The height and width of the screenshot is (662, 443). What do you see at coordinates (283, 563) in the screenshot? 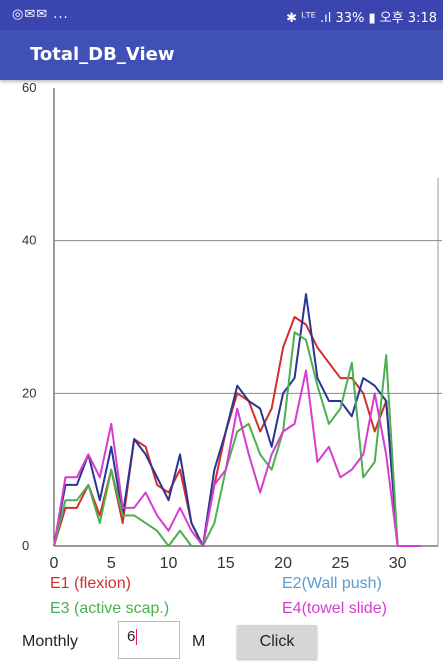
I see `x-tick-label-20: 20` at bounding box center [283, 563].